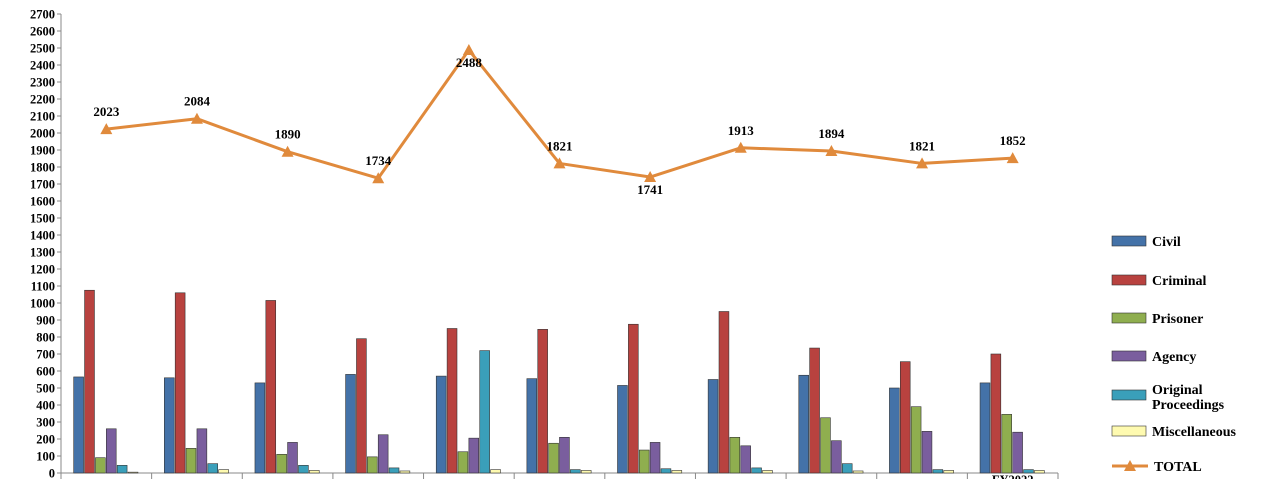  Describe the element at coordinates (1129, 318) in the screenshot. I see `legend-swatch-prisoner` at that location.